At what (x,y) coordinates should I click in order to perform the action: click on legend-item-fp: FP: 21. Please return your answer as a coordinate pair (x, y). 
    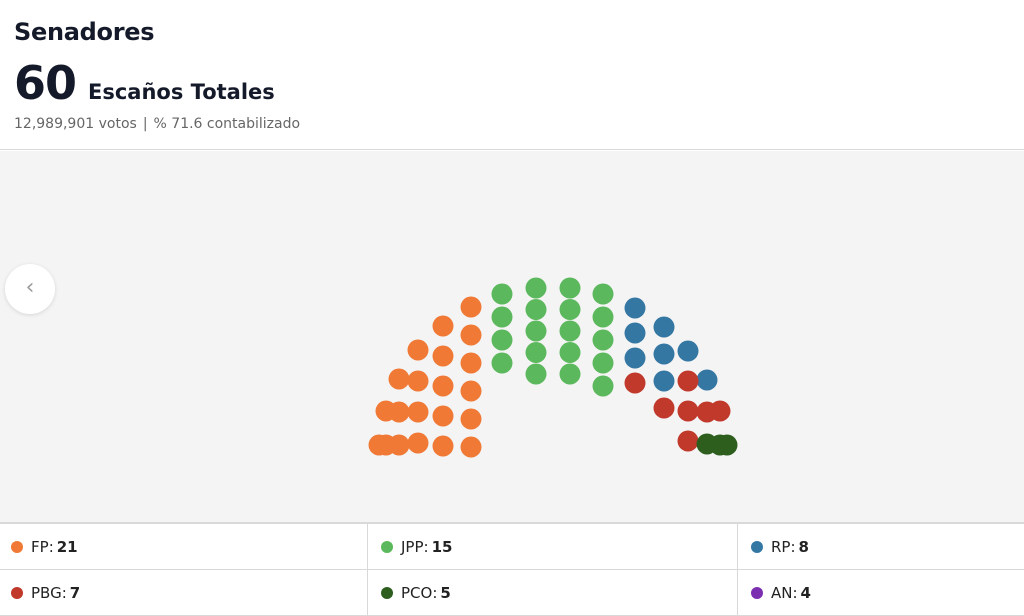
    Looking at the image, I should click on (184, 547).